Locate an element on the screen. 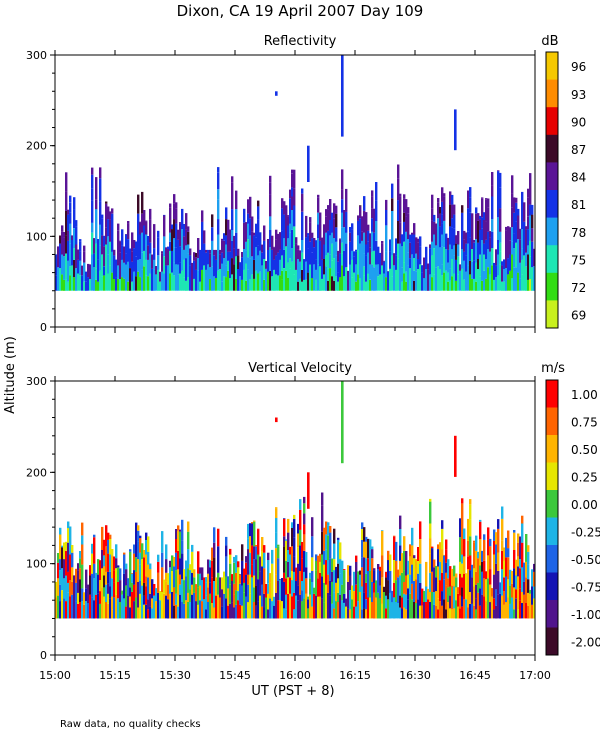 The width and height of the screenshot is (600, 750). colorbar-label: 72 is located at coordinates (578, 288).